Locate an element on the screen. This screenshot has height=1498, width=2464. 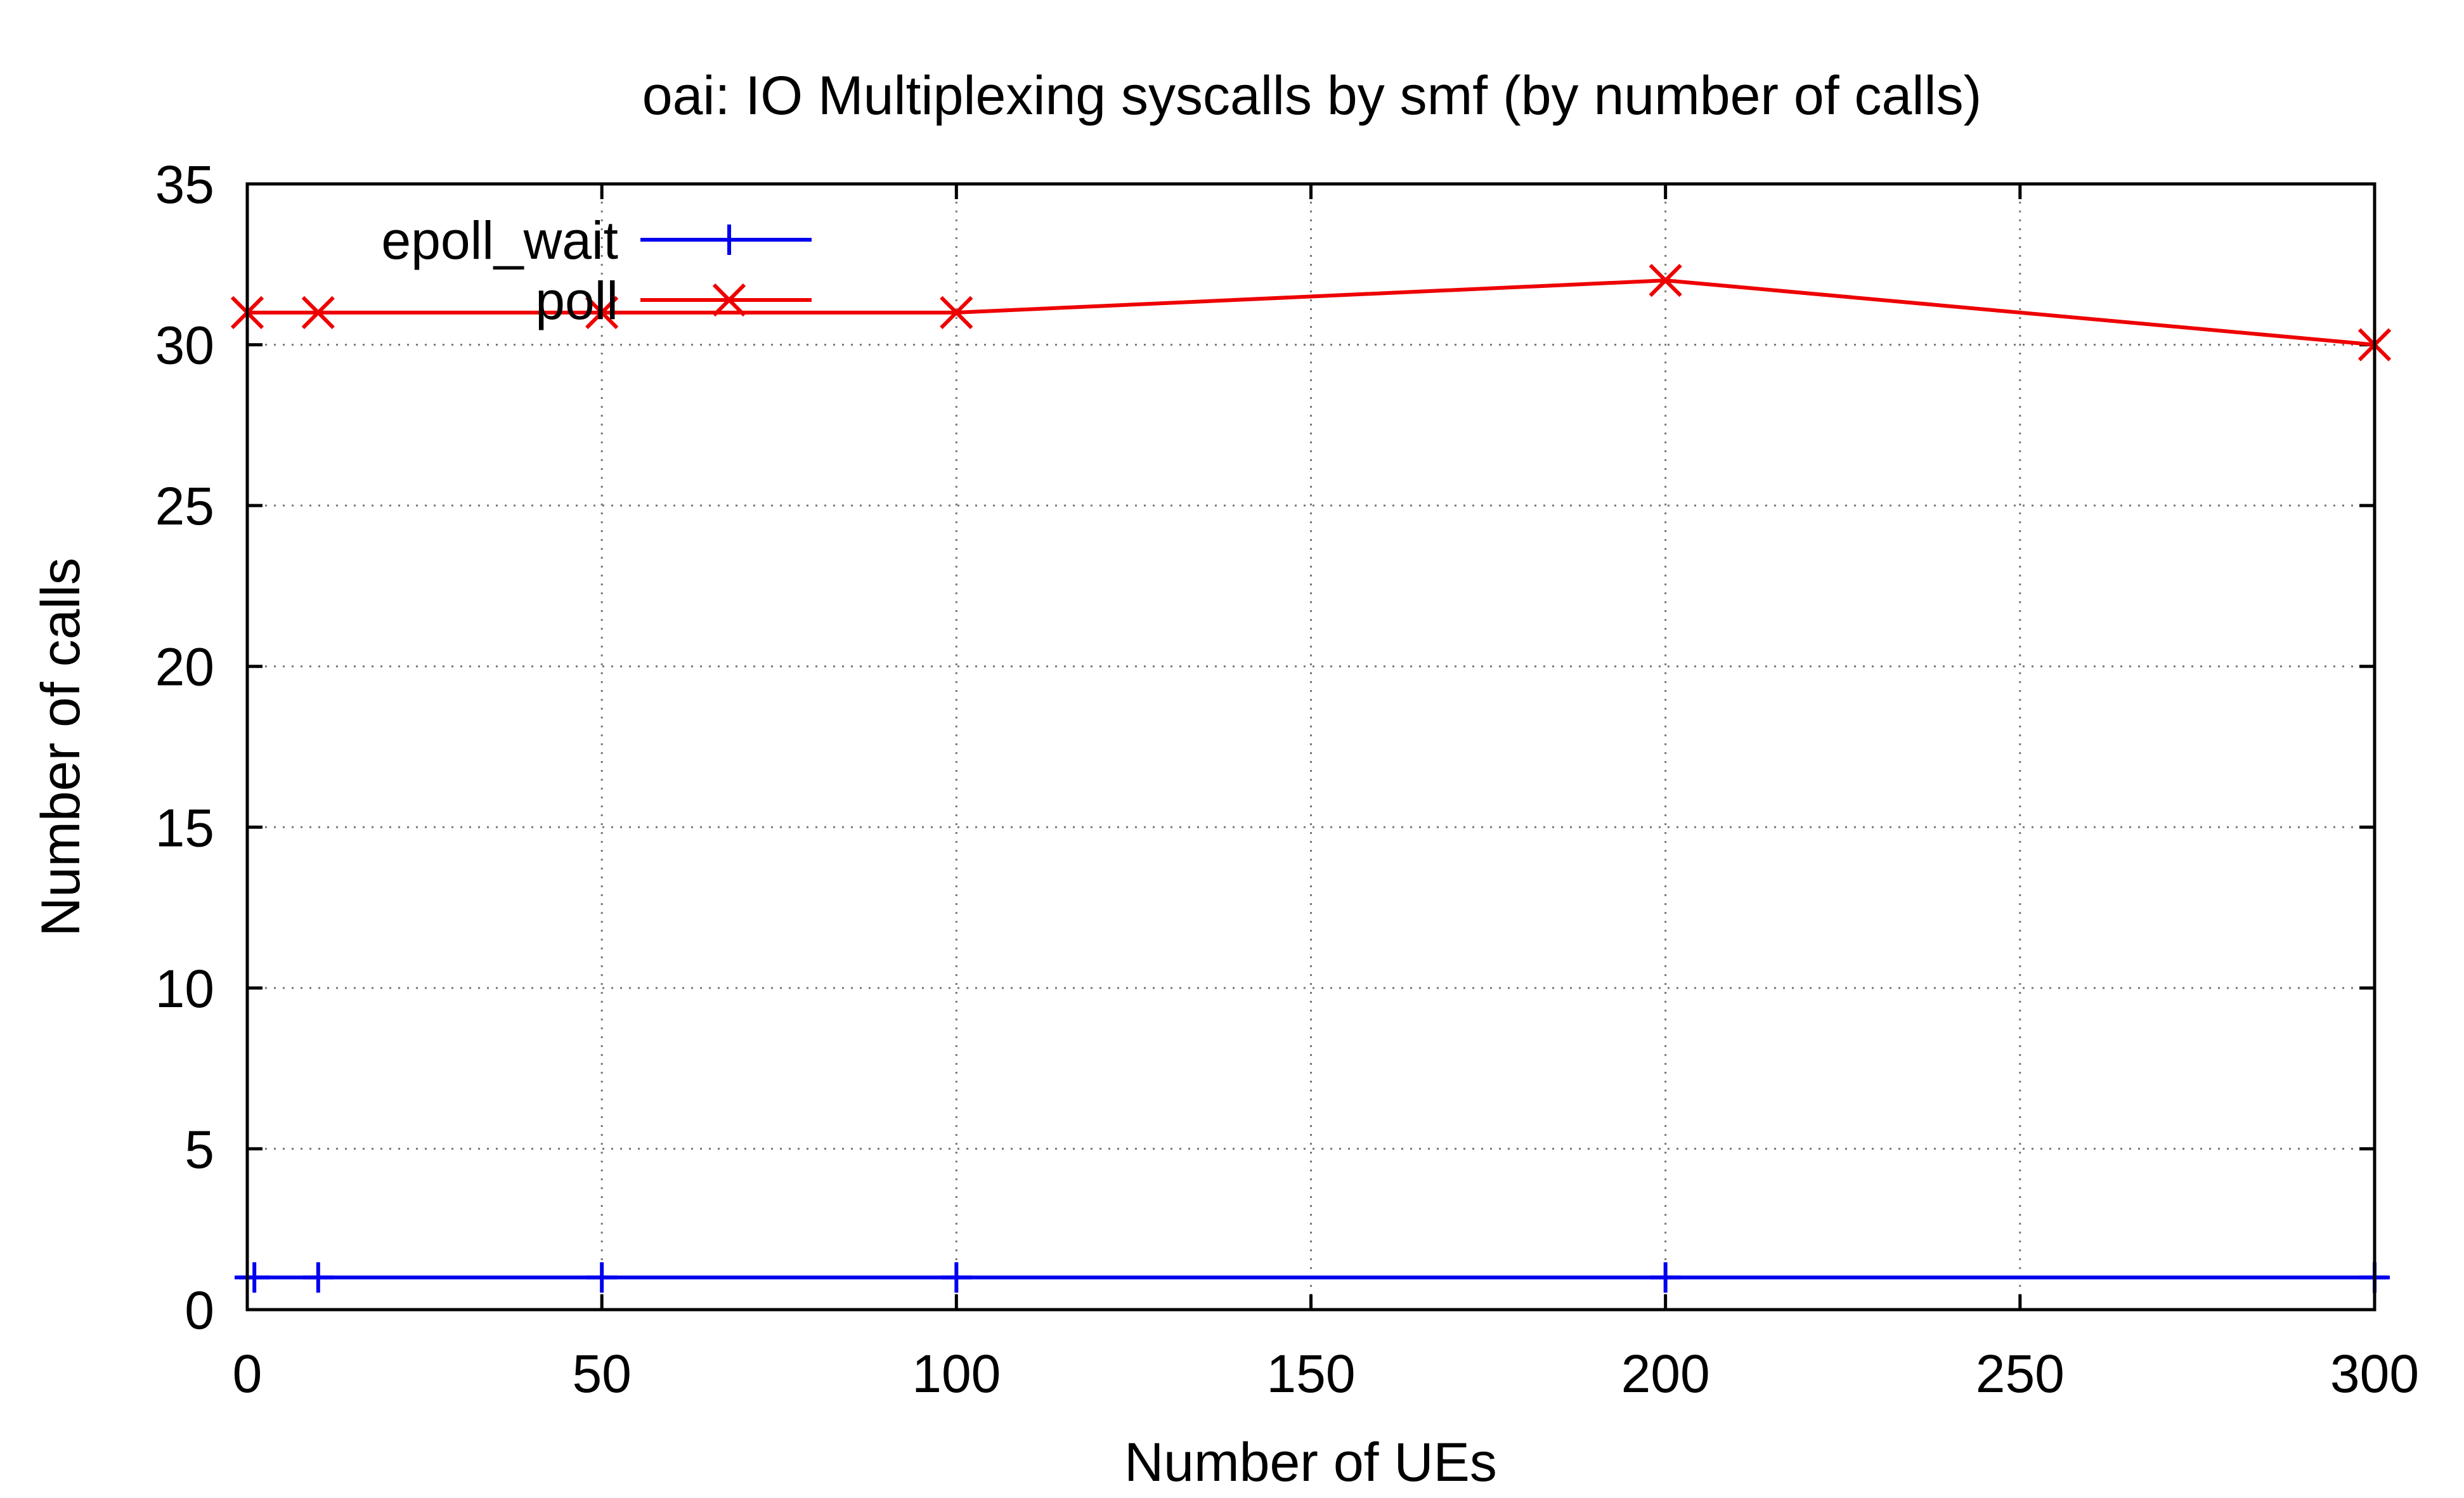
poll-line is located at coordinates (1311, 312).